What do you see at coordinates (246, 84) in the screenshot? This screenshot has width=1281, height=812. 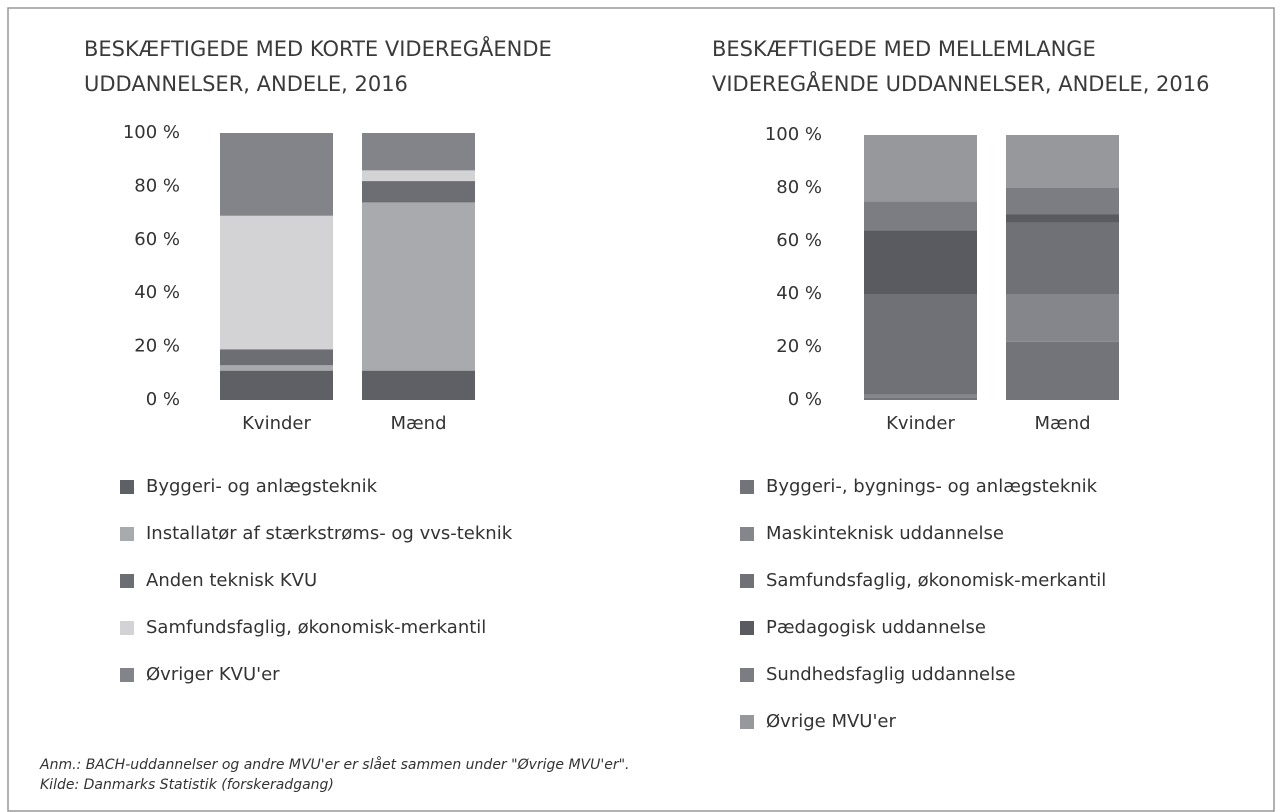 I see `chart-title: UDDANNELSER, ANDELE, 2016` at bounding box center [246, 84].